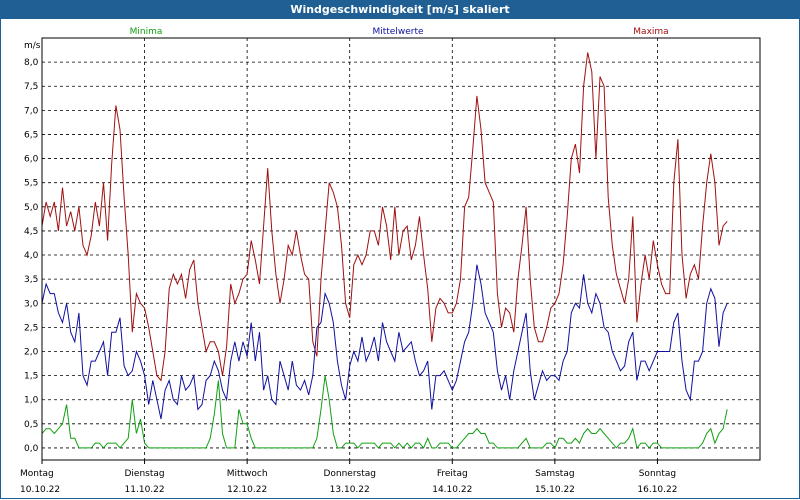 The width and height of the screenshot is (800, 500). Describe the element at coordinates (37, 474) in the screenshot. I see `x-day-label: Montag` at that location.